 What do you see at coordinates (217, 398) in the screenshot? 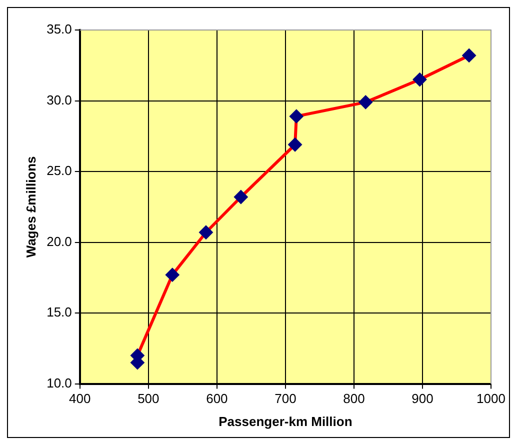
I see `x-tick-label: 600` at bounding box center [217, 398].